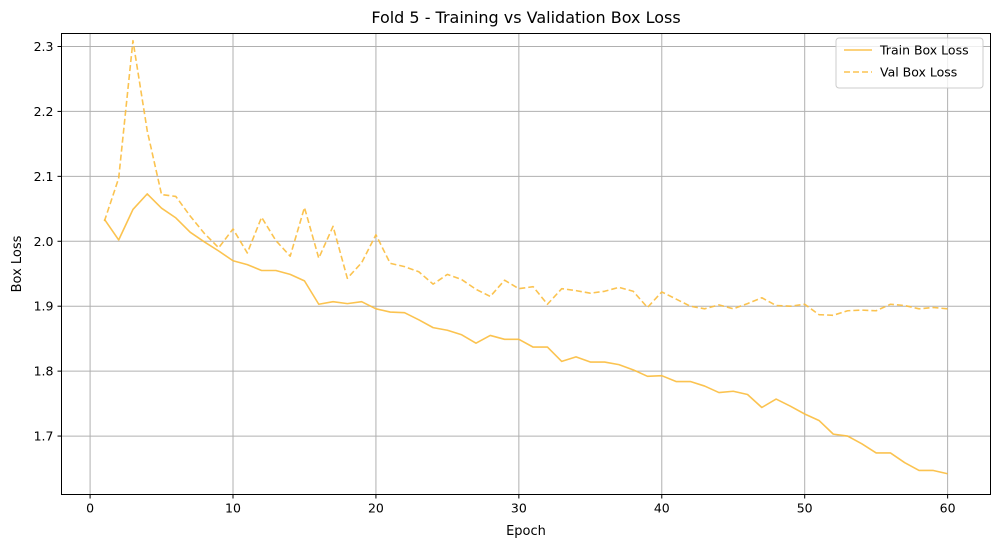 The height and width of the screenshot is (547, 1001). Describe the element at coordinates (44, 306) in the screenshot. I see `y-tick-label: 1.9` at that location.